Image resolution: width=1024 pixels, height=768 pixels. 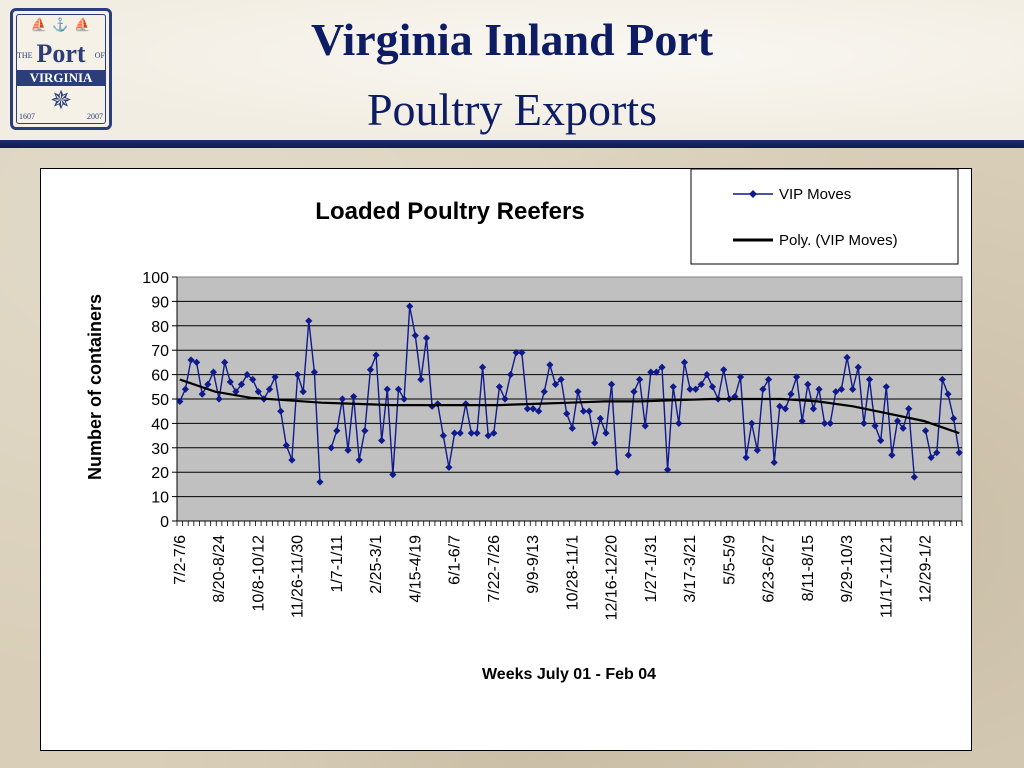 I want to click on legend-diamond-icon, so click(x=753, y=194).